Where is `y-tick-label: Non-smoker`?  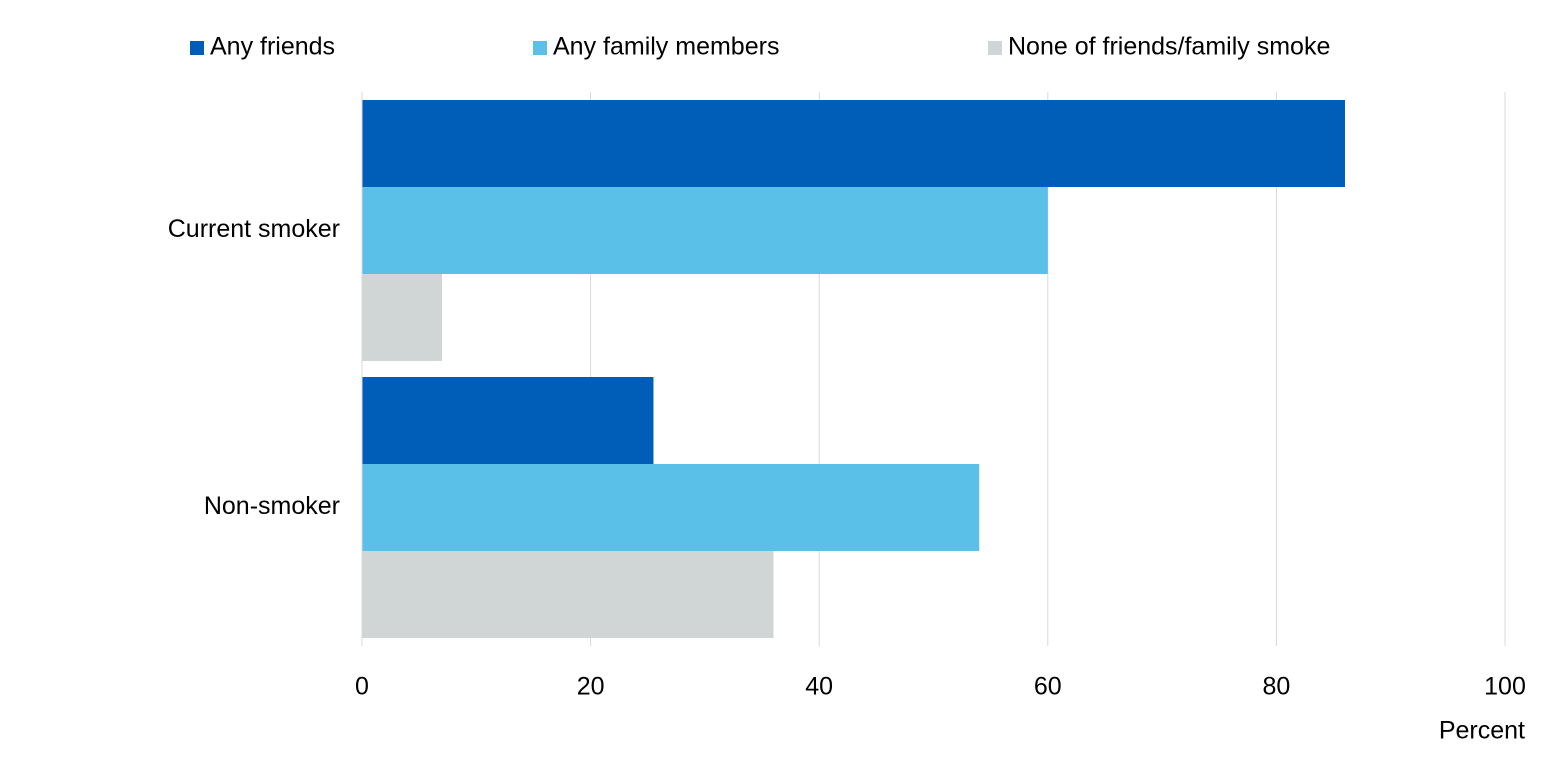 y-tick-label: Non-smoker is located at coordinates (272, 506).